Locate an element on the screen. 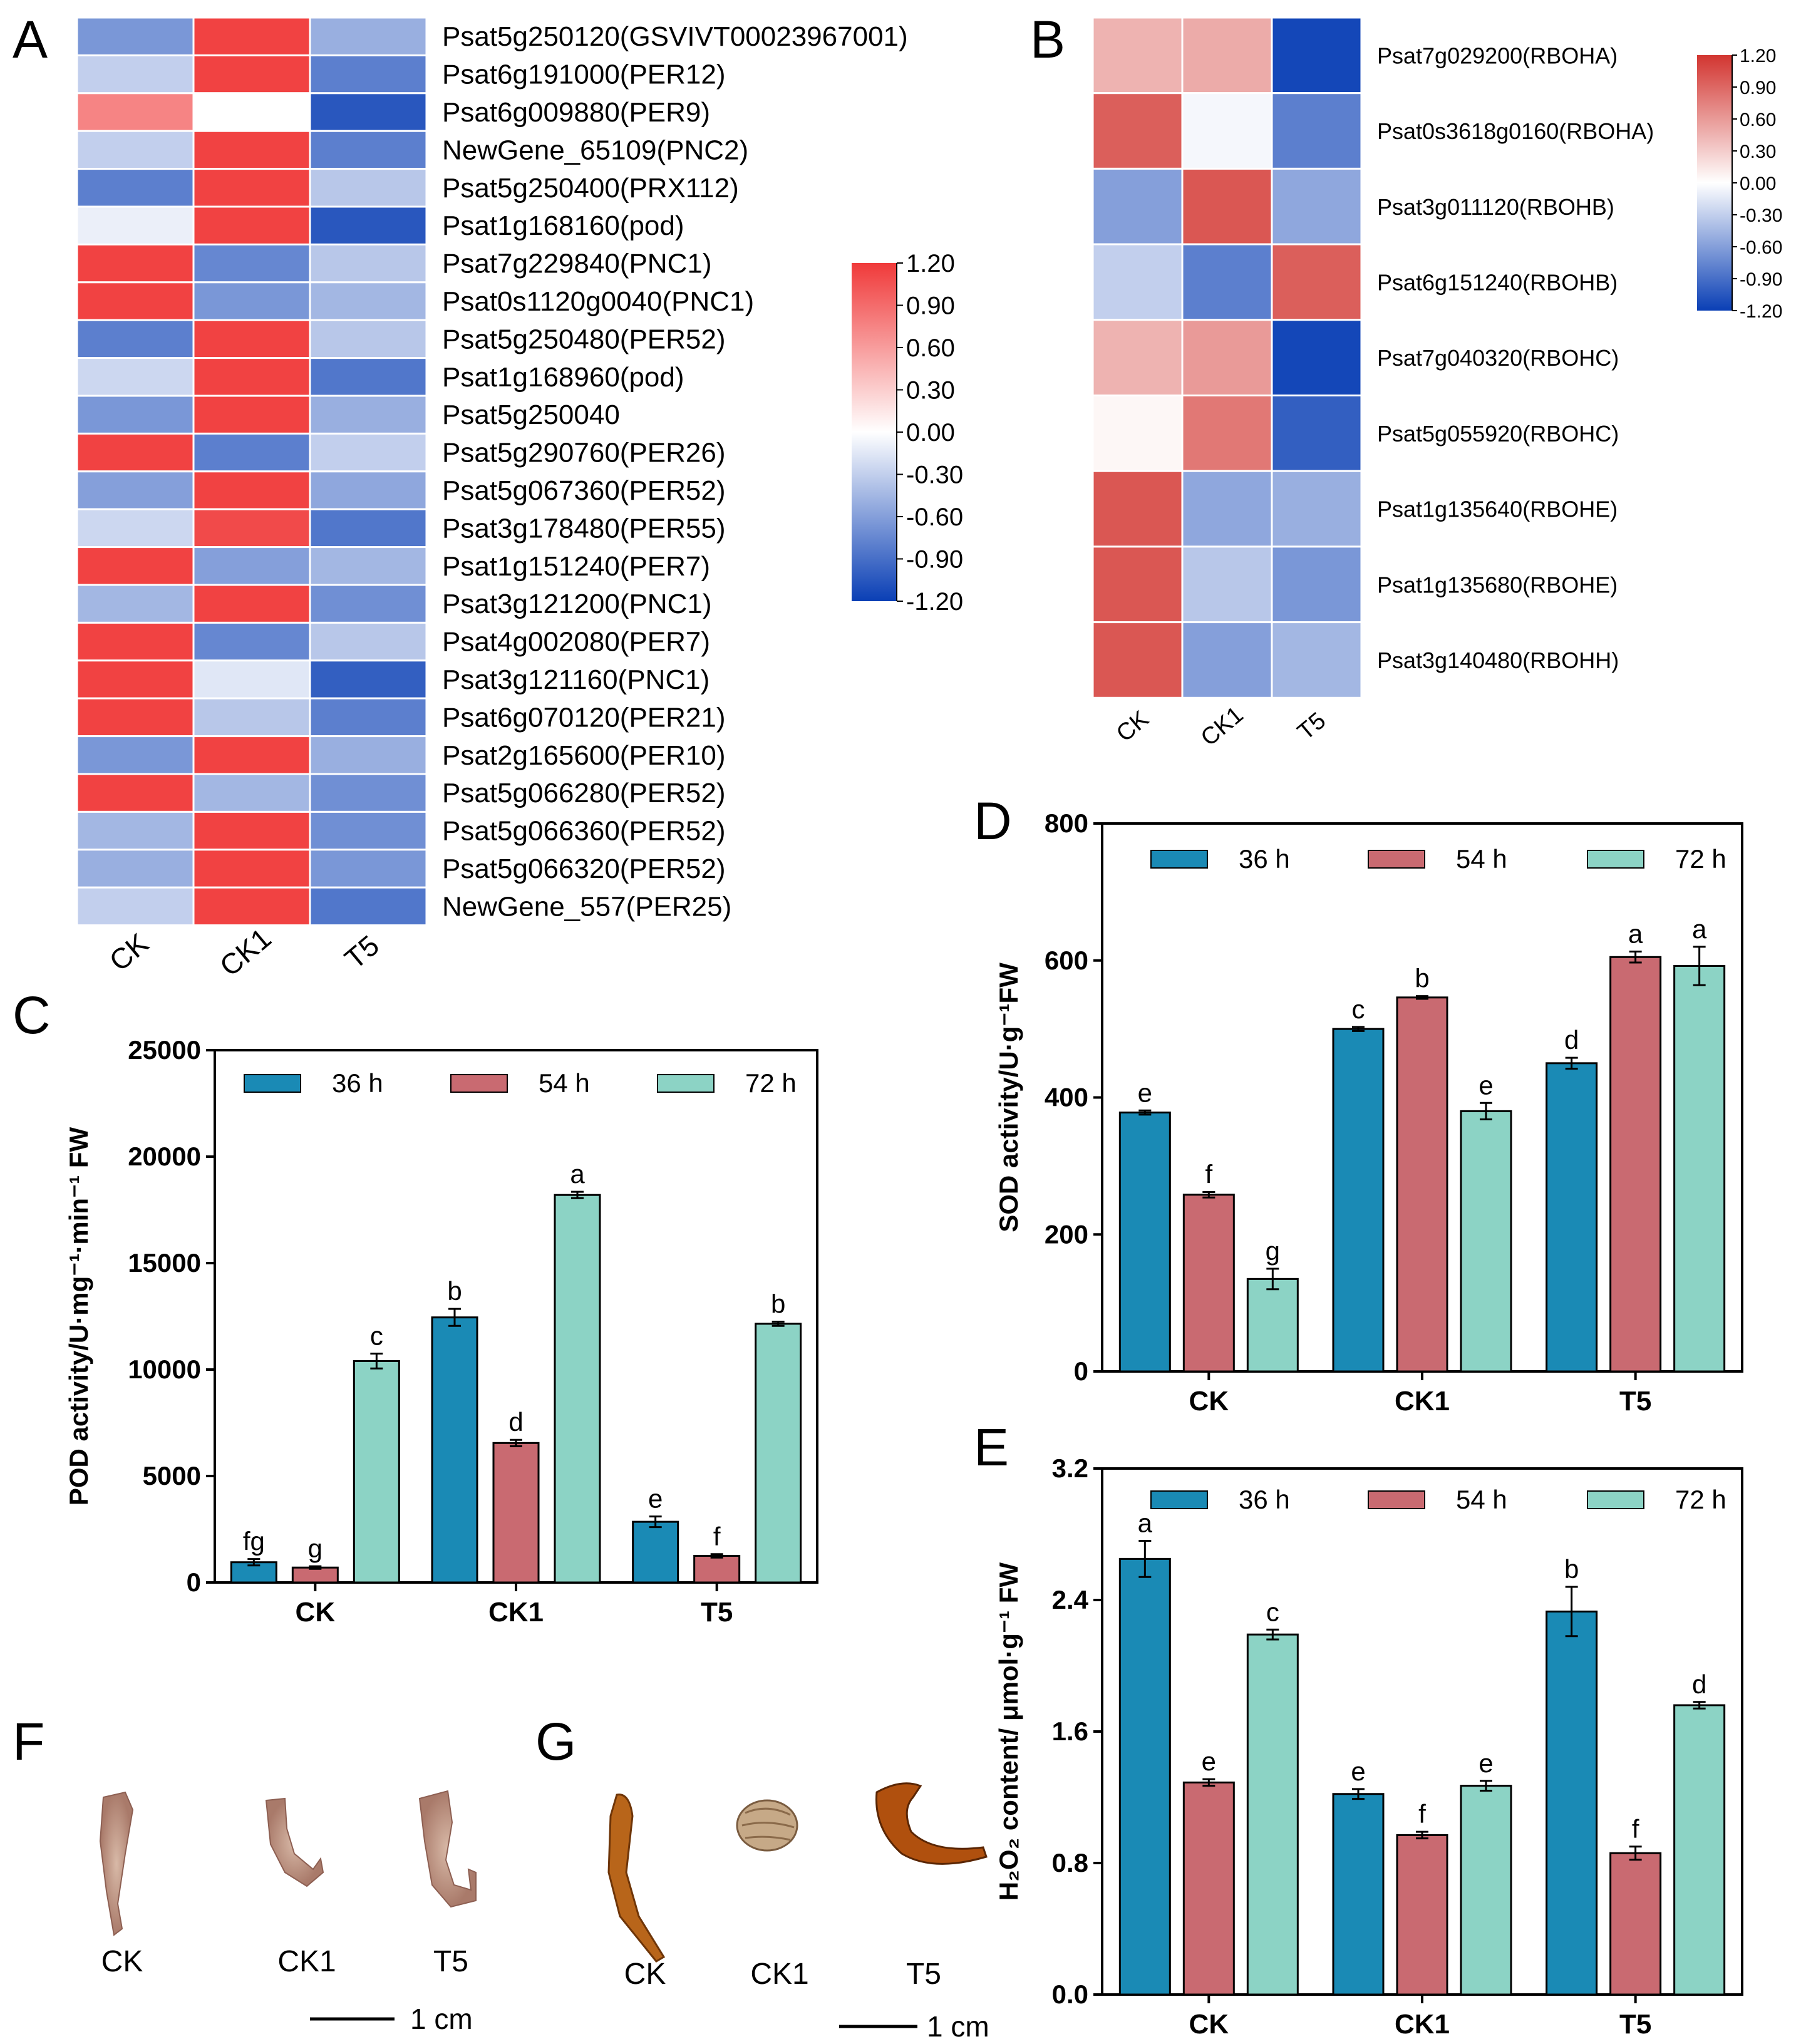 This screenshot has width=1801, height=2044. chart-d-significance-letter: d is located at coordinates (1571, 1040).